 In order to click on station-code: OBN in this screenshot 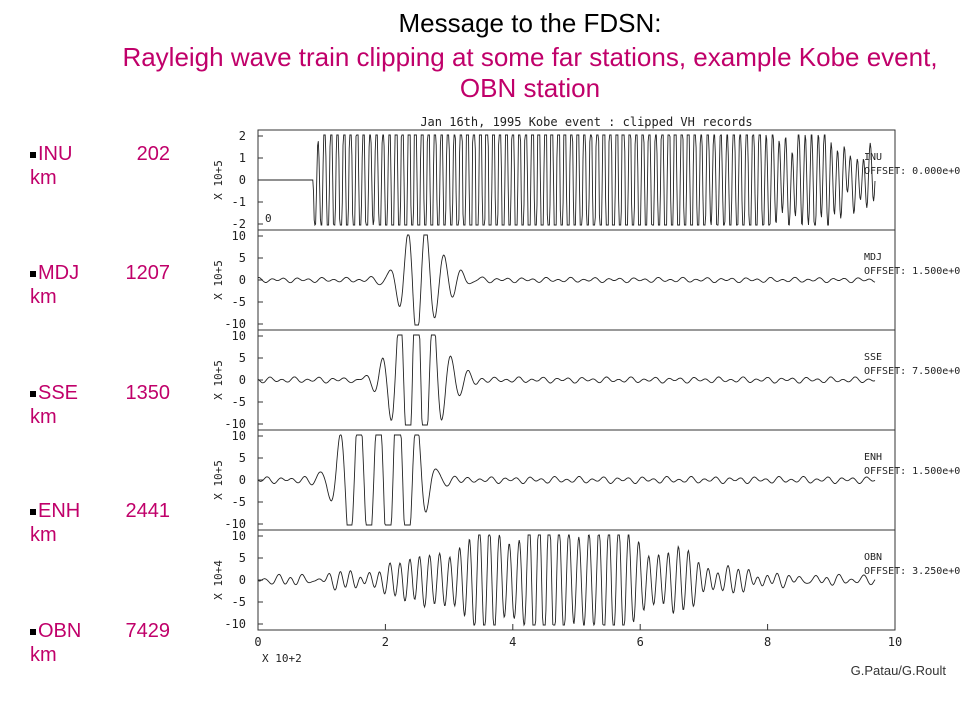, I will do `click(60, 631)`.